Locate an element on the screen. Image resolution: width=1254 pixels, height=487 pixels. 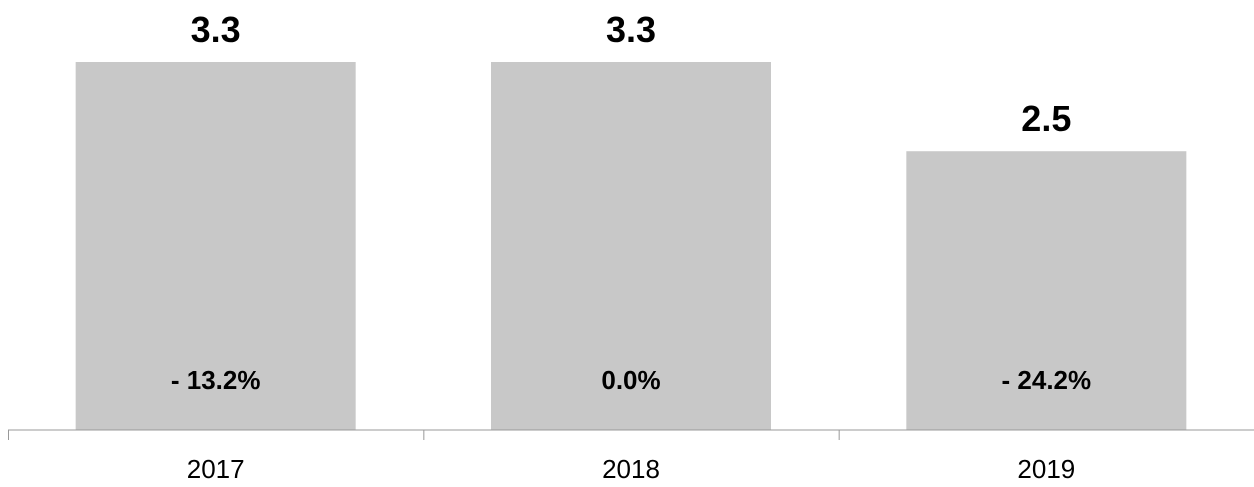
value-label-2018: 3.3 is located at coordinates (631, 29).